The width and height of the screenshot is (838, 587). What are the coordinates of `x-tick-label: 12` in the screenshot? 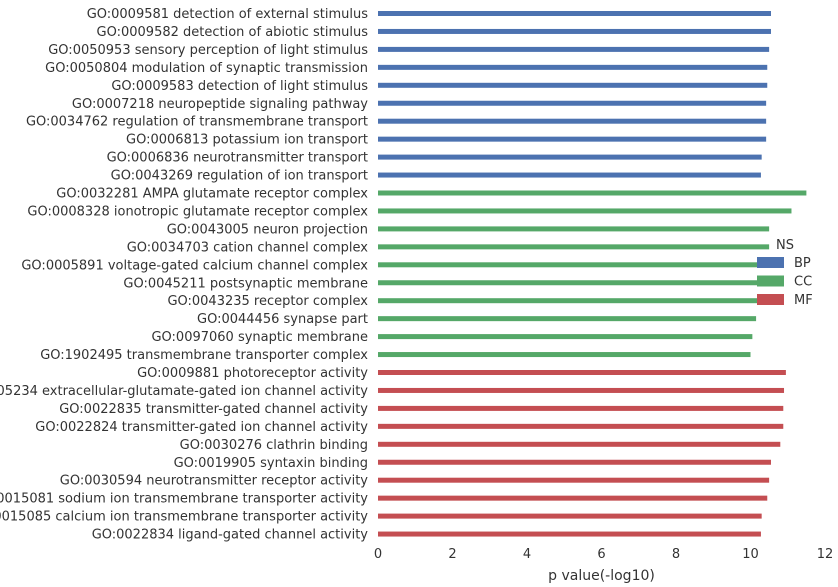 It's located at (825, 554).